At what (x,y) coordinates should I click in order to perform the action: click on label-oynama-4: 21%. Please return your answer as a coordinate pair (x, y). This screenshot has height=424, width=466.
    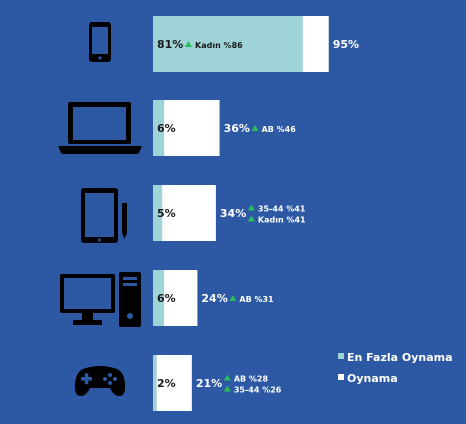
    Looking at the image, I should click on (209, 383).